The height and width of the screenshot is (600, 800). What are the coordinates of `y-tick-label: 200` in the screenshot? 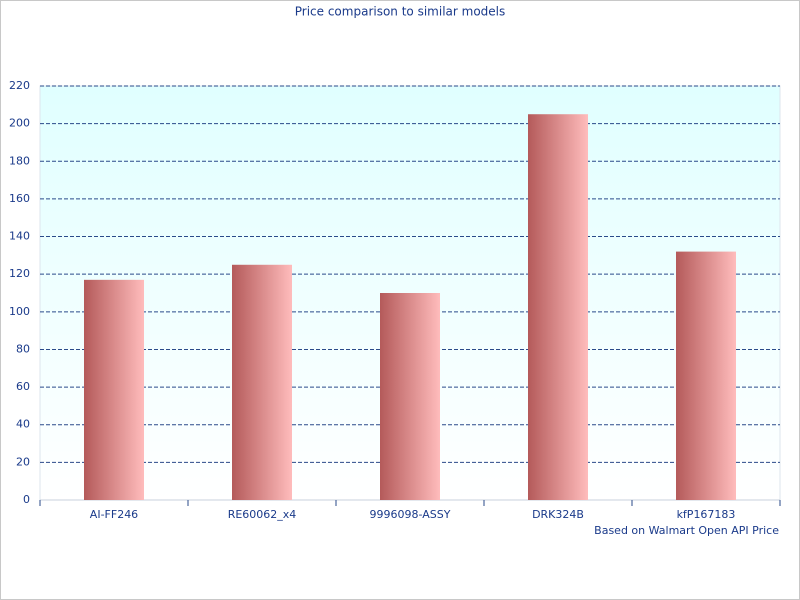 It's located at (19, 123).